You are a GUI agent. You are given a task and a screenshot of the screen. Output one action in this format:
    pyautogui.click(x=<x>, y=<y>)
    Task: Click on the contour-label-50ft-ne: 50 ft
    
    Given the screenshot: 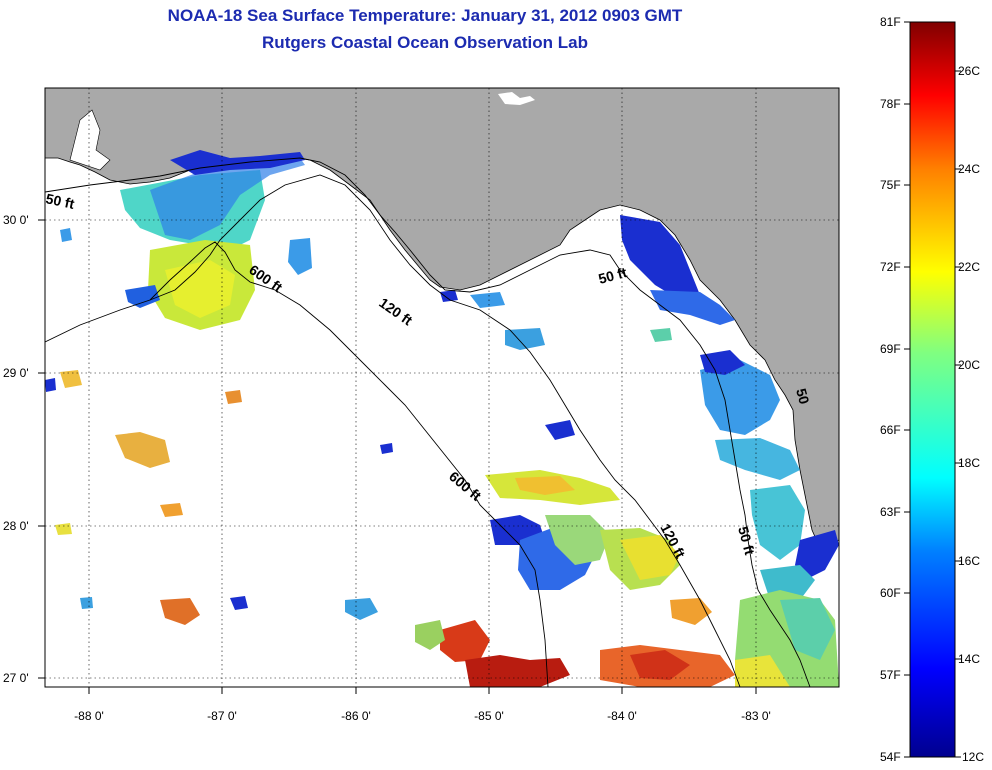 What is the action you would take?
    pyautogui.click(x=613, y=275)
    